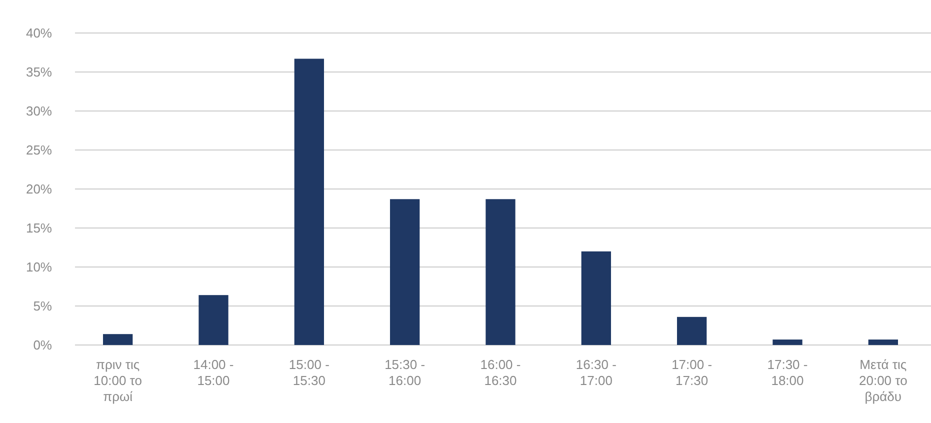  What do you see at coordinates (42, 345) in the screenshot?
I see `y-tick-label: 0%` at bounding box center [42, 345].